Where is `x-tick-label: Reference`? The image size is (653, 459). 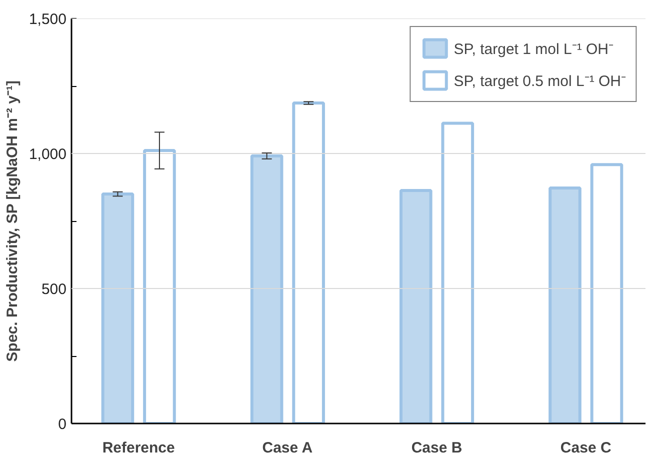 x-tick-label: Reference is located at coordinates (138, 448).